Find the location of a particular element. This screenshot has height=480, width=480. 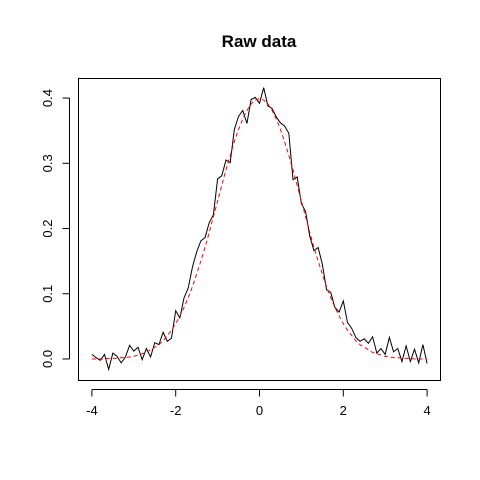

x-tick-label: 2 is located at coordinates (343, 410).